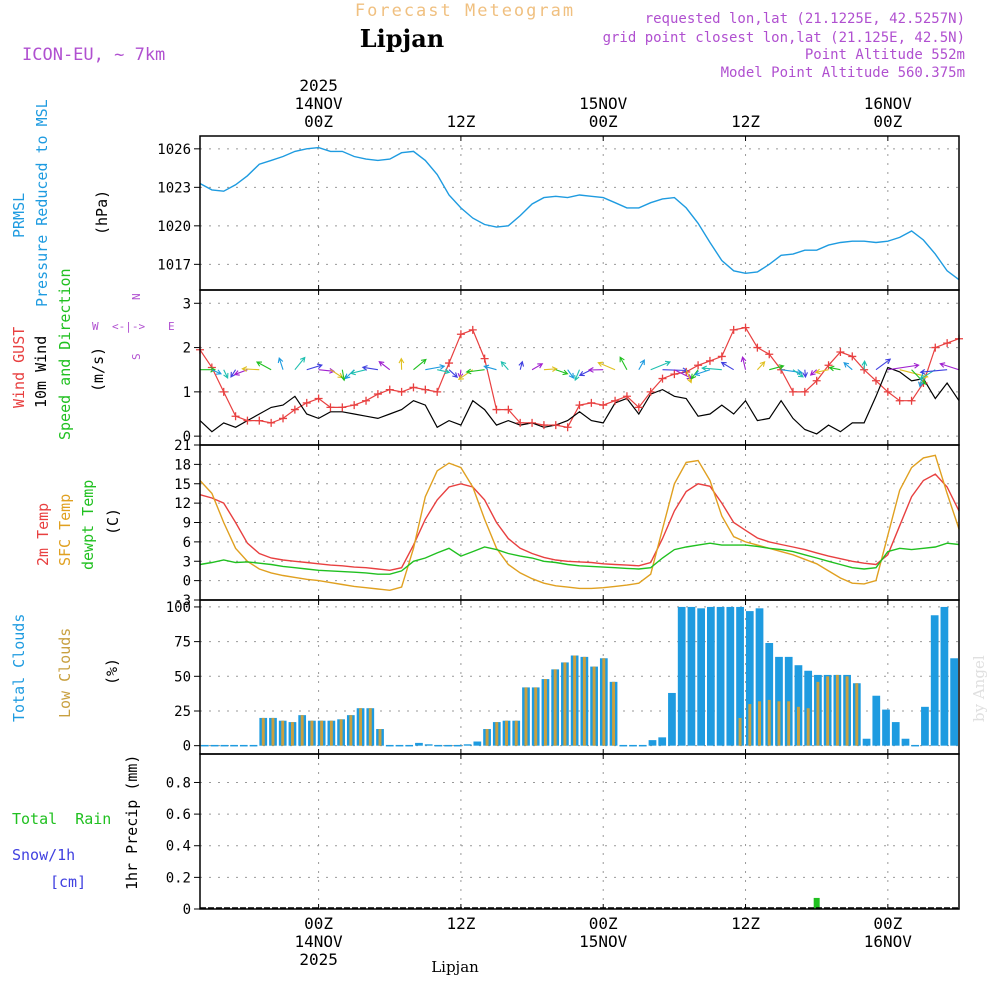  Describe the element at coordinates (182, 446) in the screenshot. I see `y-tick-label: 21` at that location.